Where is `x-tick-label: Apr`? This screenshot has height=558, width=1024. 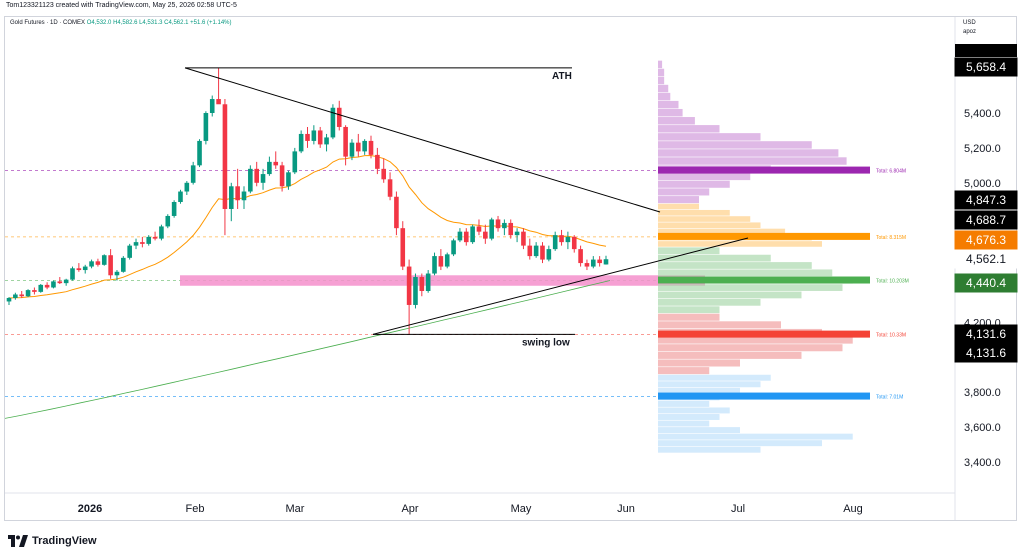 x-tick-label: Apr is located at coordinates (409, 509).